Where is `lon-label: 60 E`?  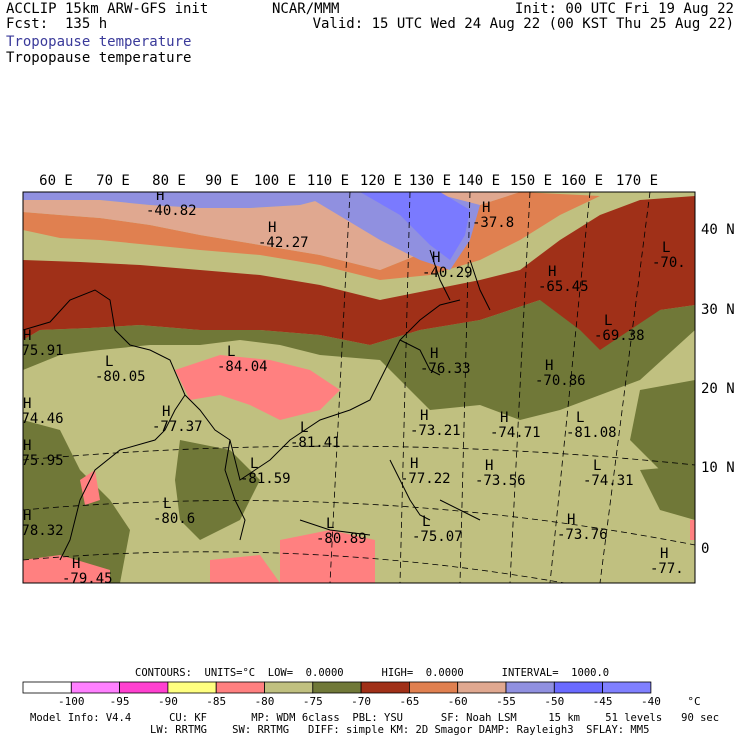
lon-label: 60 E is located at coordinates (56, 181).